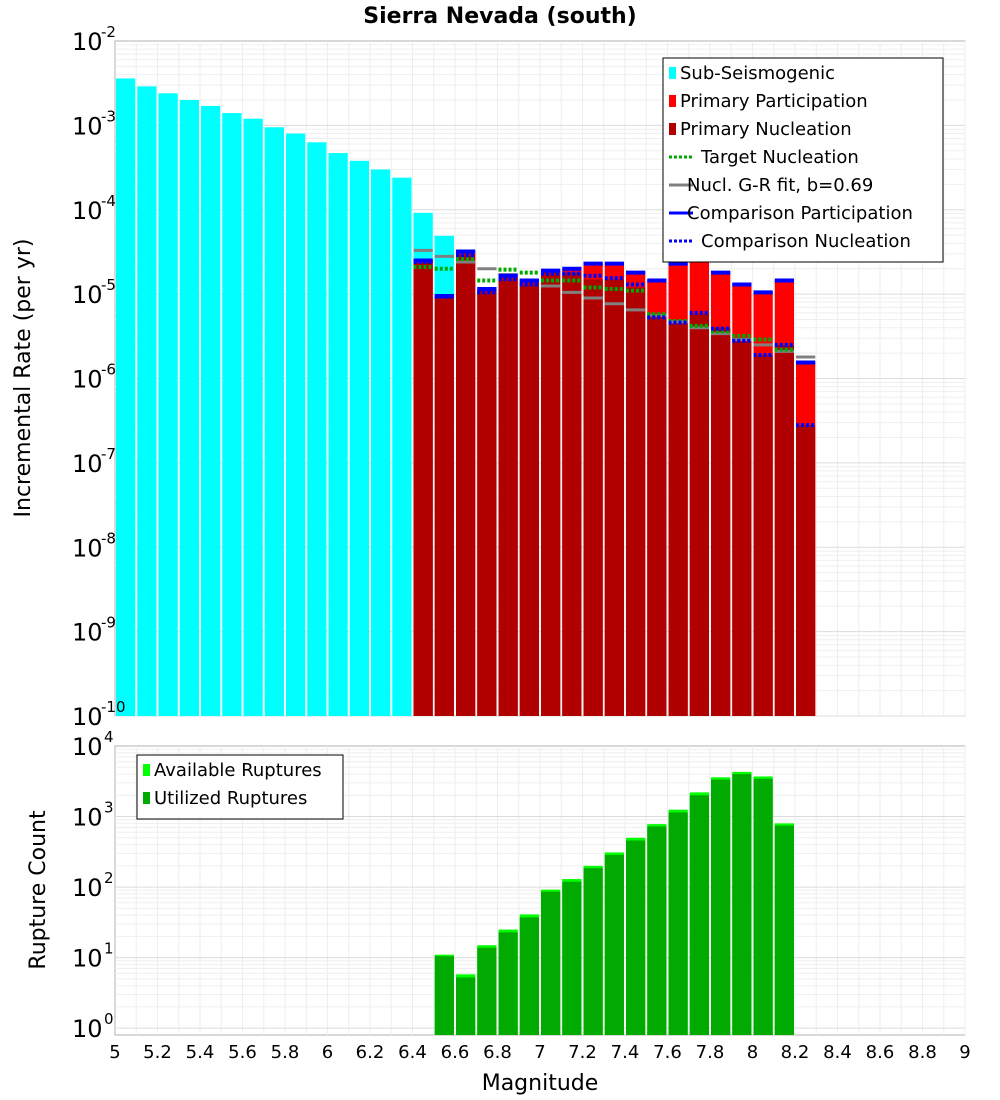  Describe the element at coordinates (800, 213) in the screenshot. I see `top-legend-label: Comparison Participation` at that location.